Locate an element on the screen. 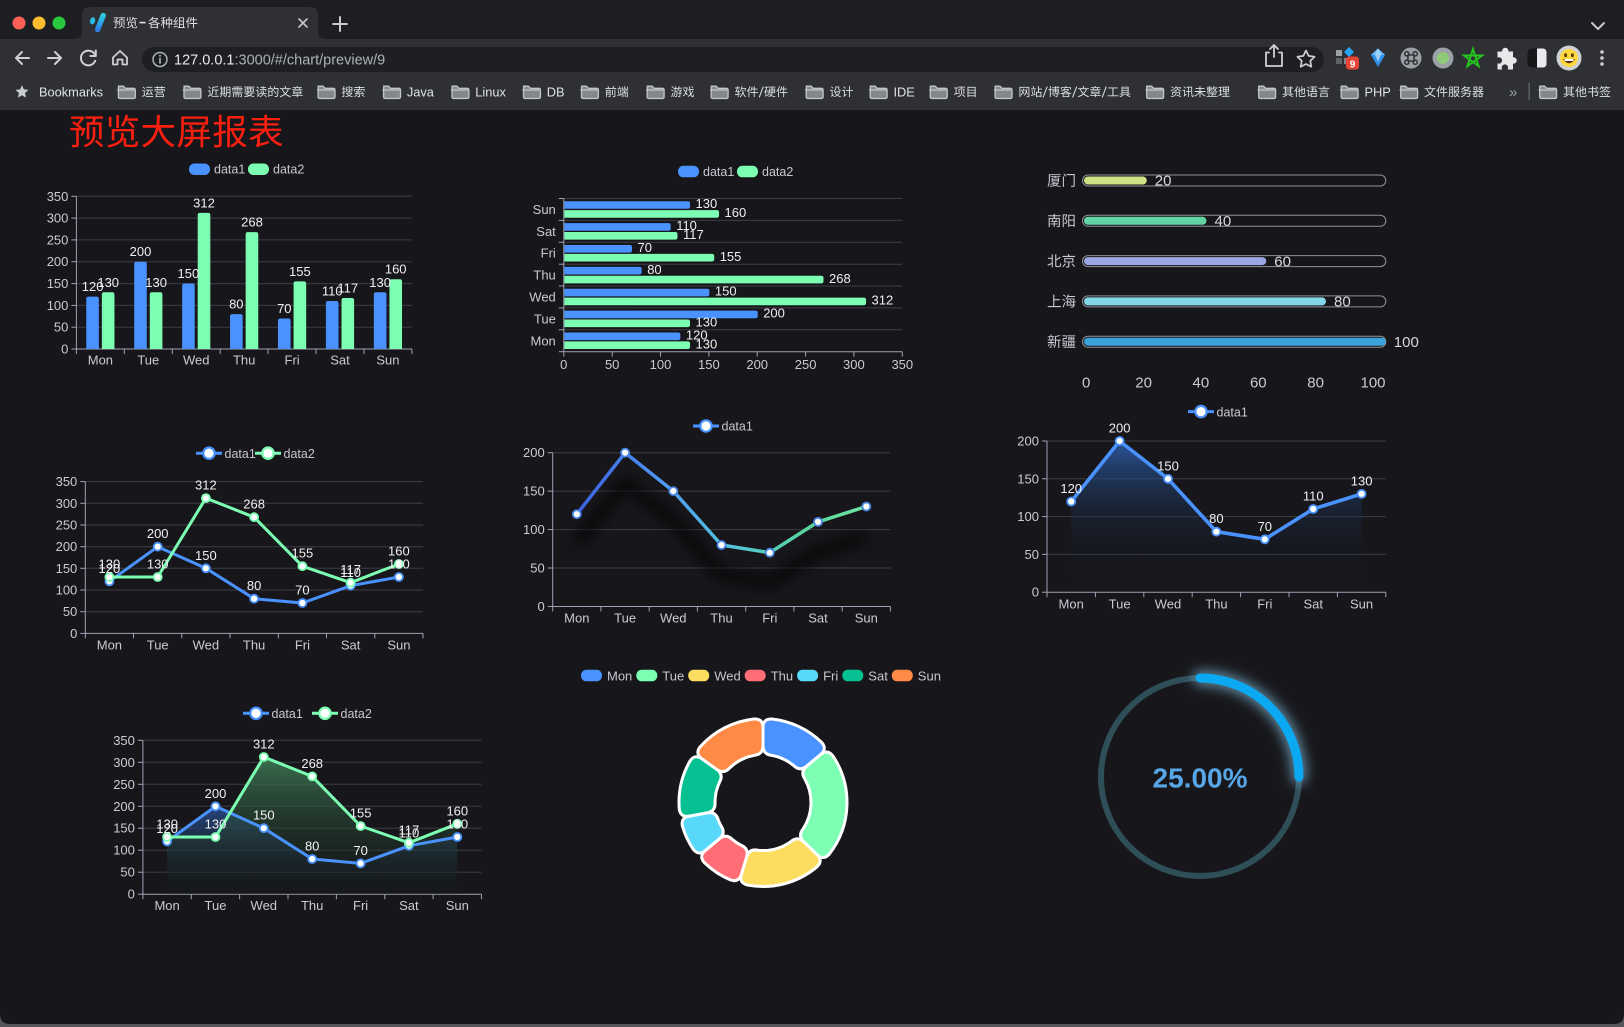 This screenshot has width=1624, height=1027. svg-text: 120 is located at coordinates (1071, 488).